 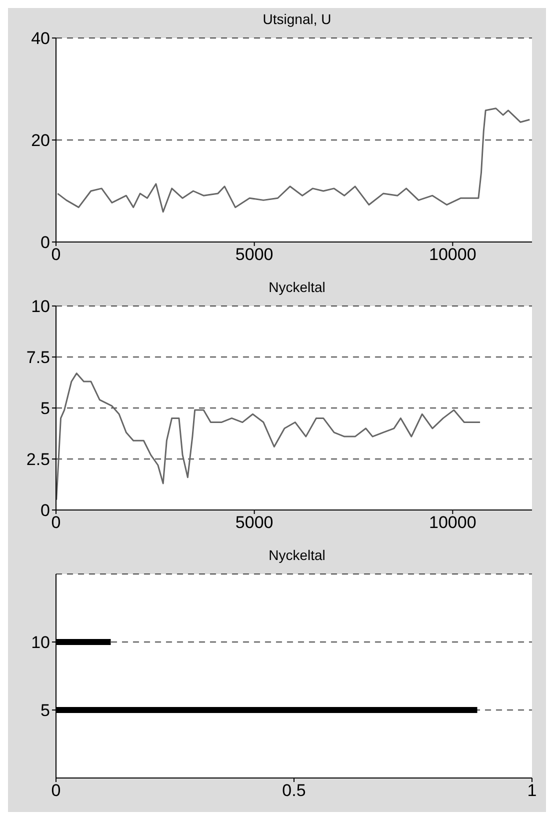 I want to click on x-tick-label: 1, so click(x=532, y=790).